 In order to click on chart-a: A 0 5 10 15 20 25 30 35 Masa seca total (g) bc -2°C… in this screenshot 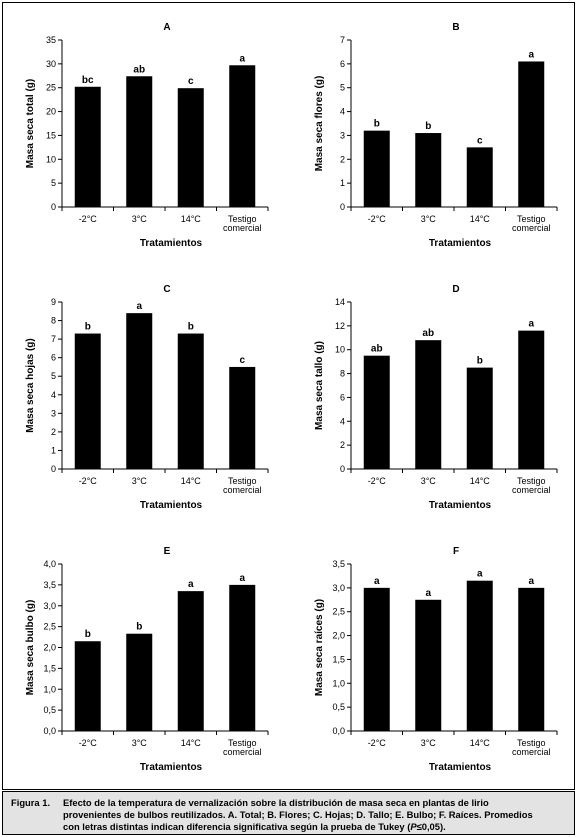, I will do `click(147, 135)`.